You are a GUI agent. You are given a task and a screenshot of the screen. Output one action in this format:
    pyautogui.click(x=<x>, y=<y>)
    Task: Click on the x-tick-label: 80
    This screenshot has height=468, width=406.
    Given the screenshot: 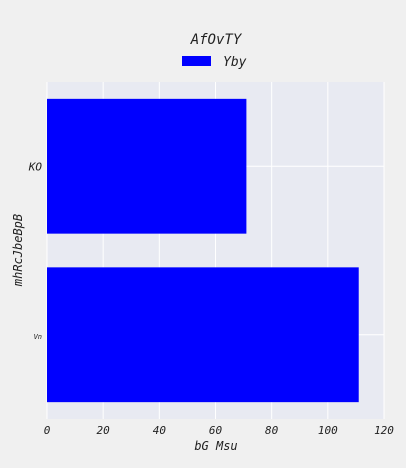 What is the action you would take?
    pyautogui.click(x=272, y=430)
    